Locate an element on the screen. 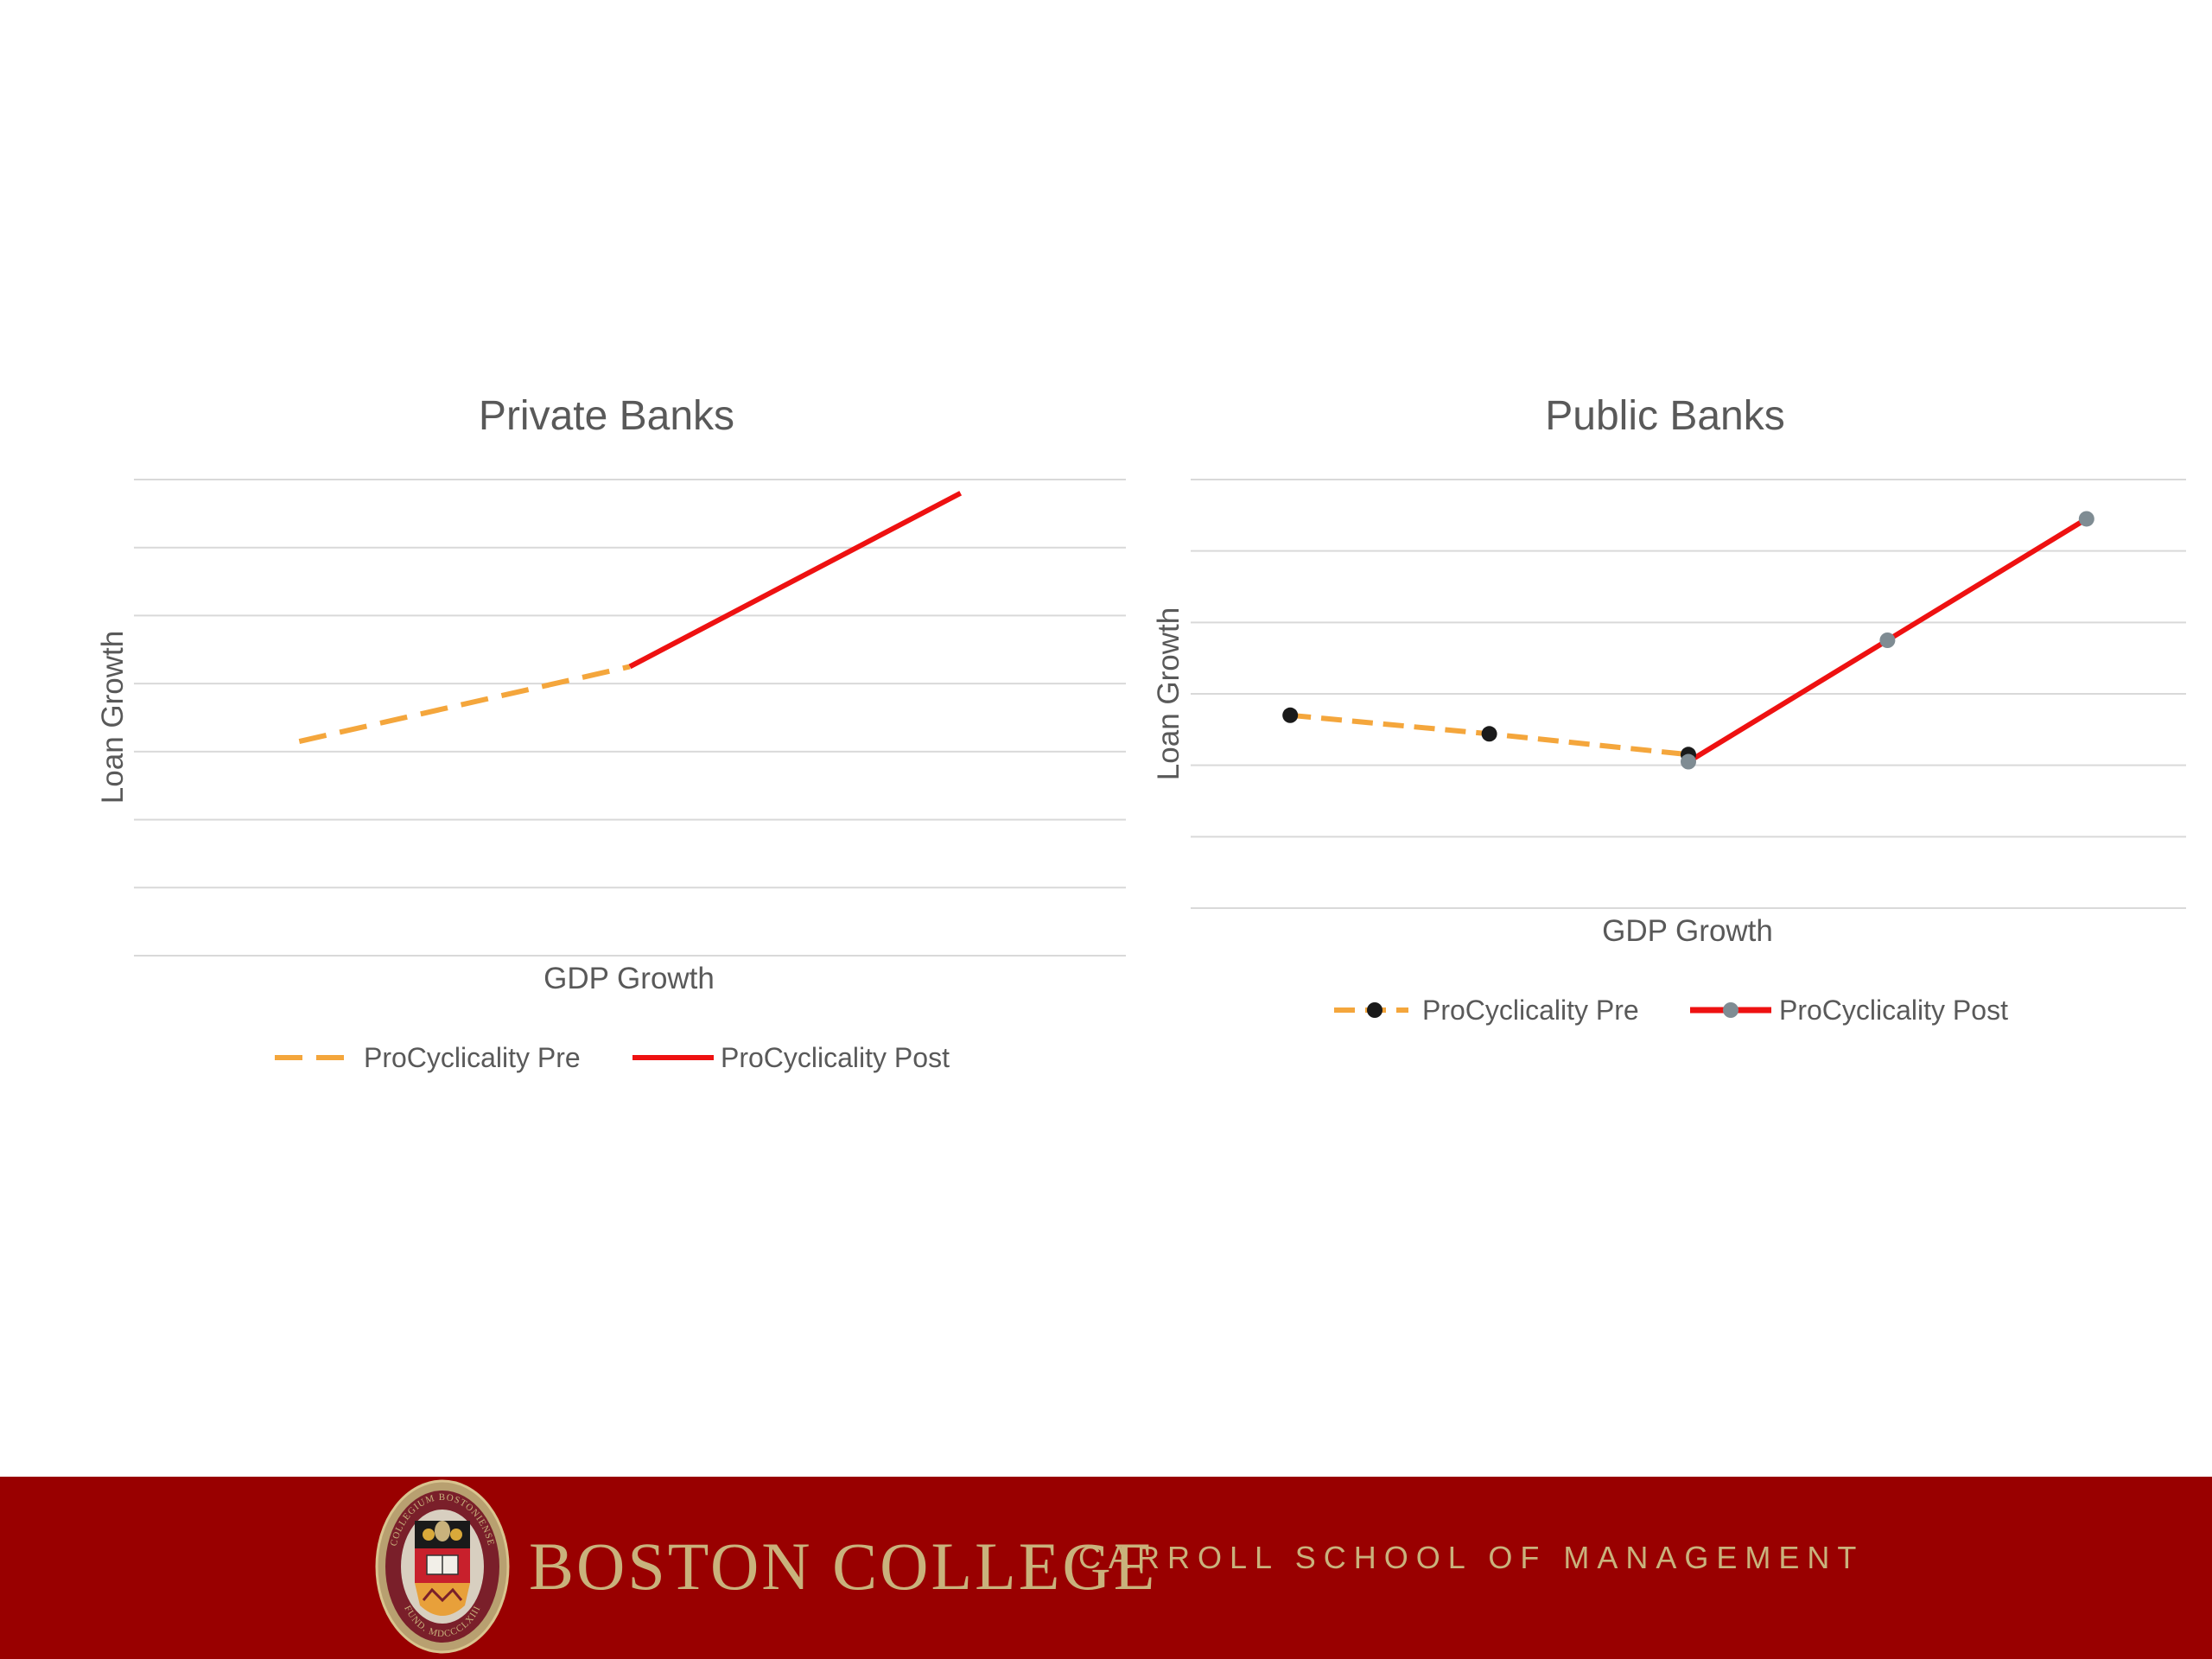 The image size is (2212, 1659). series-line-pre is located at coordinates (464, 704).